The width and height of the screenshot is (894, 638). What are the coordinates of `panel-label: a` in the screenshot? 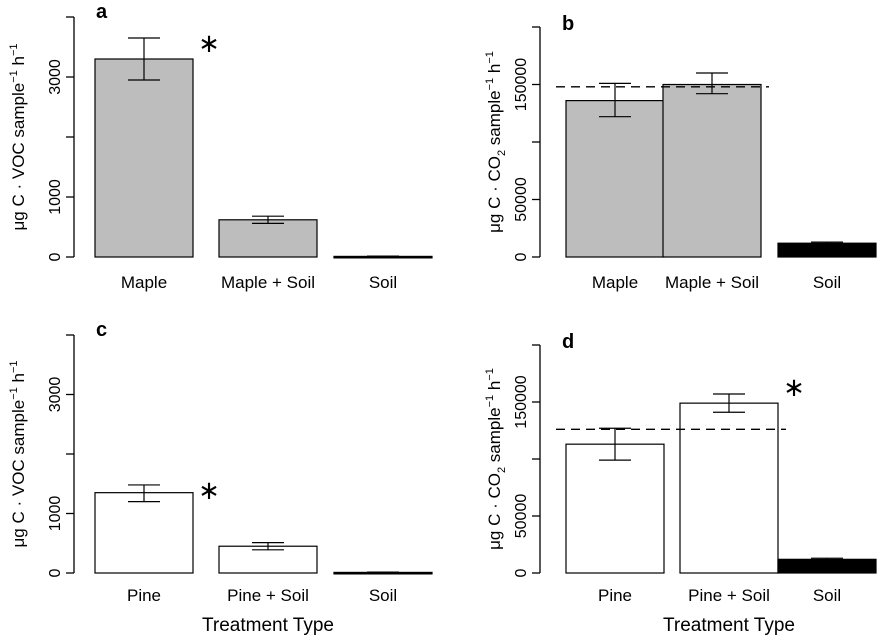 It's located at (102, 12).